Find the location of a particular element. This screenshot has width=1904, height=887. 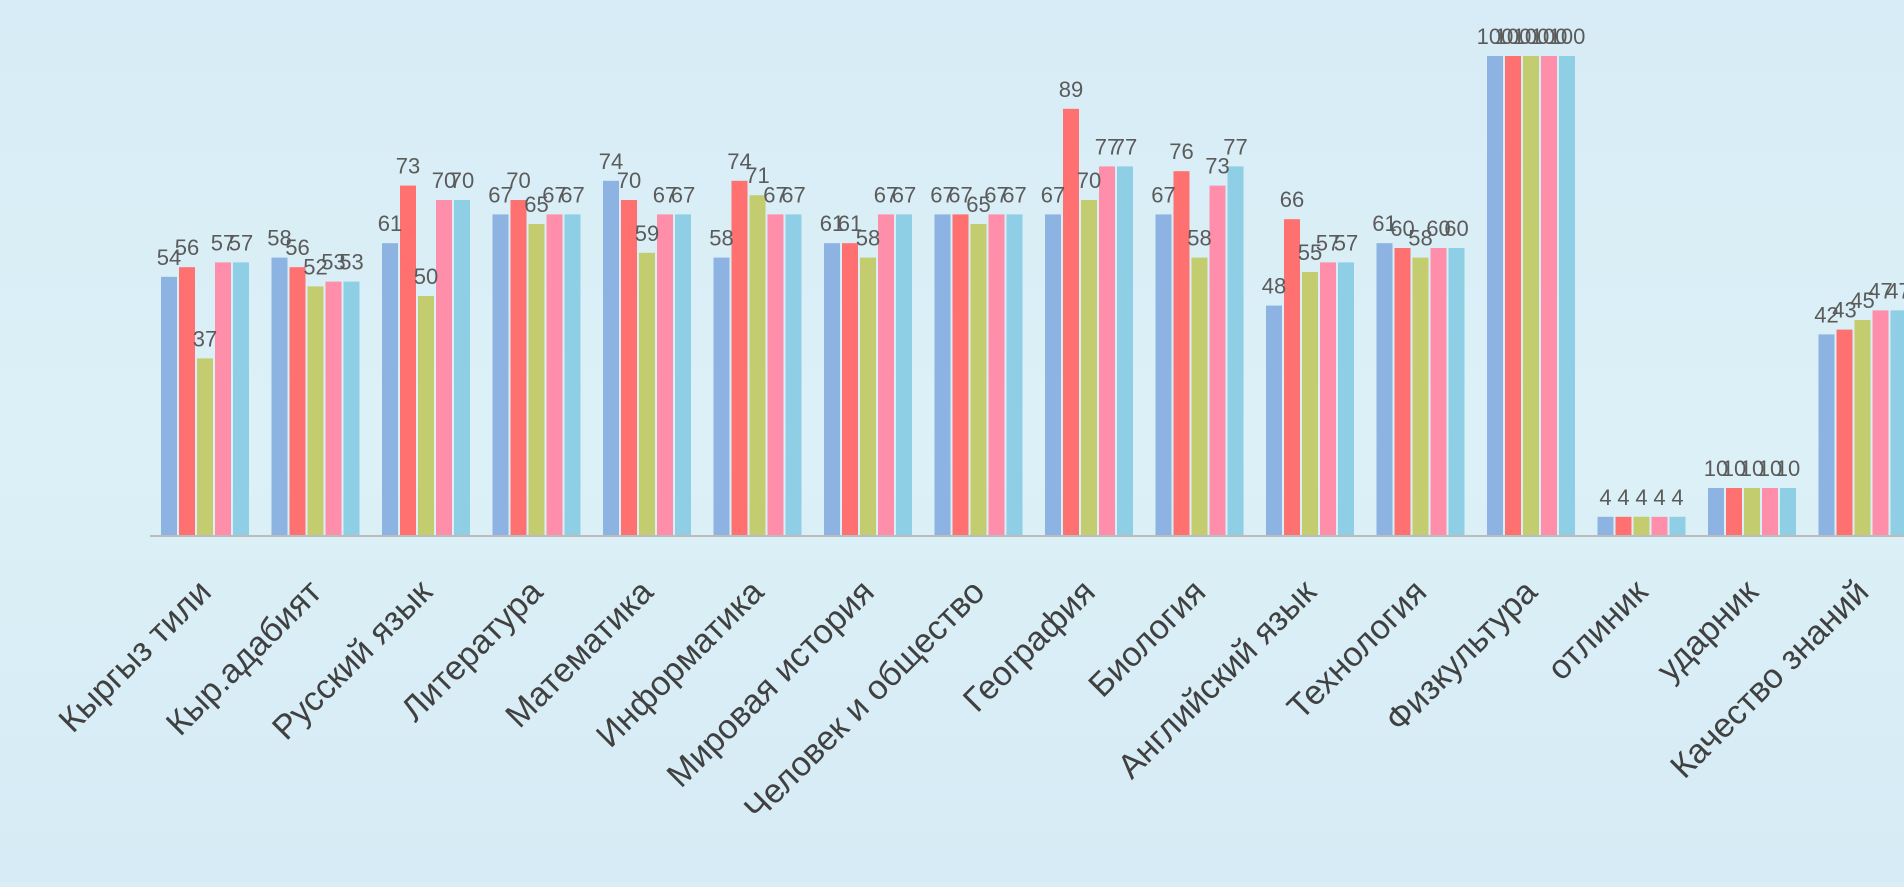

data-label-11-series-2: 66 is located at coordinates (1292, 199).